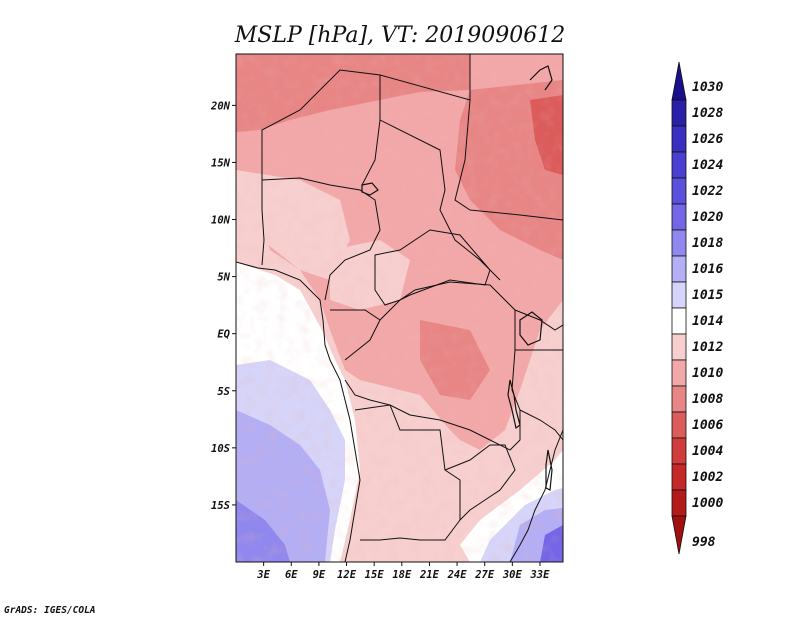  Describe the element at coordinates (707, 295) in the screenshot. I see `colorbar-label: 1015` at that location.